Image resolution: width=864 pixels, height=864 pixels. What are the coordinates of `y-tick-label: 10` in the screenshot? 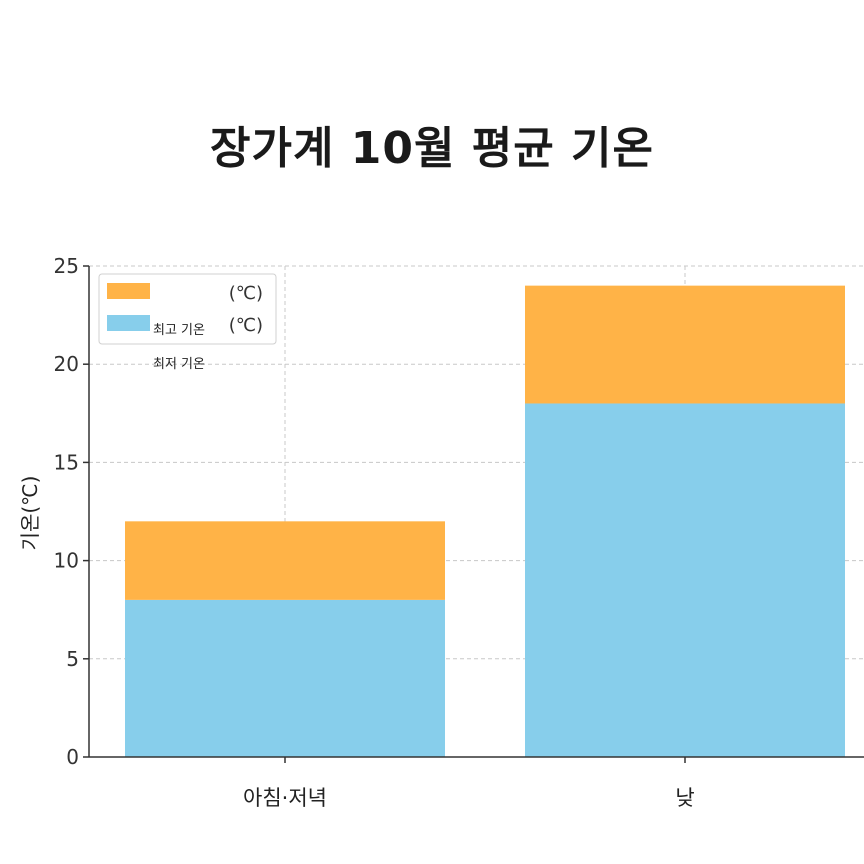 It's located at (66, 561).